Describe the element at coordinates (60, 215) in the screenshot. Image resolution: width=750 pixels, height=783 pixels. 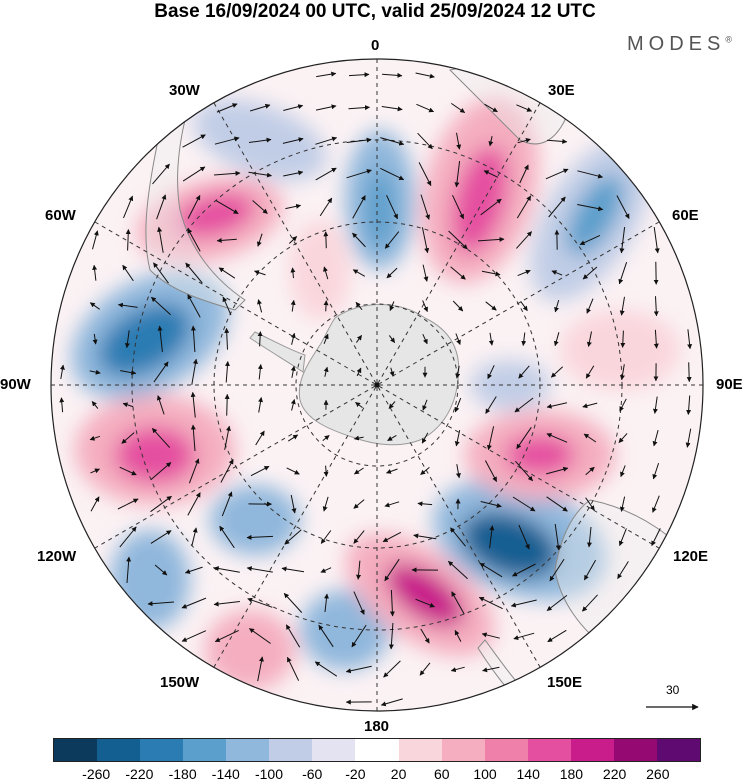
I see `lon-label-60w: 60W` at that location.